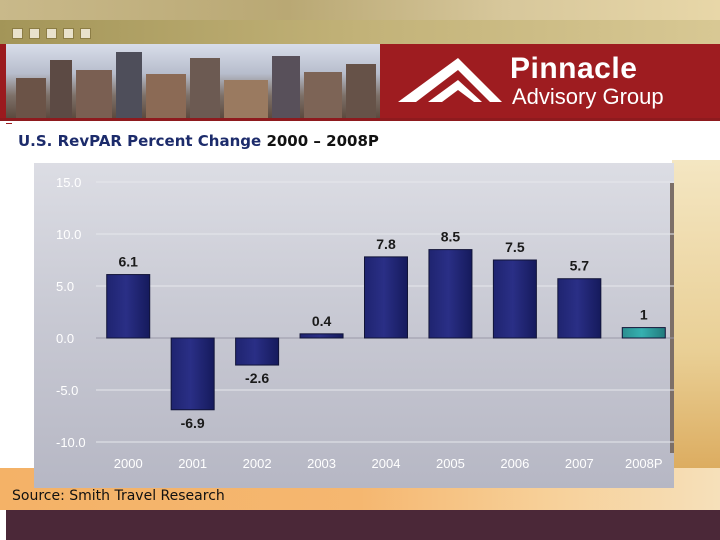  I want to click on footer-bar, so click(363, 525).